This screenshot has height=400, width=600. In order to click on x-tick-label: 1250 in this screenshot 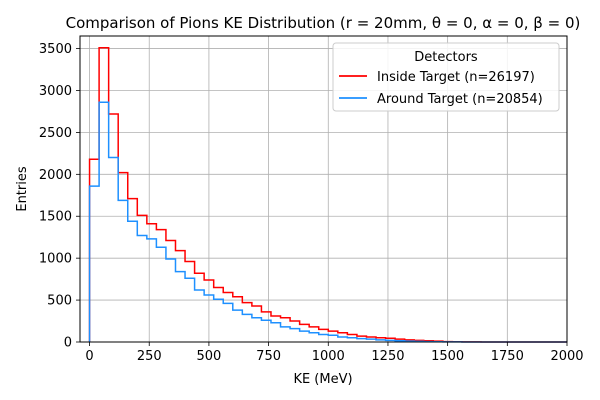, I will do `click(387, 356)`.